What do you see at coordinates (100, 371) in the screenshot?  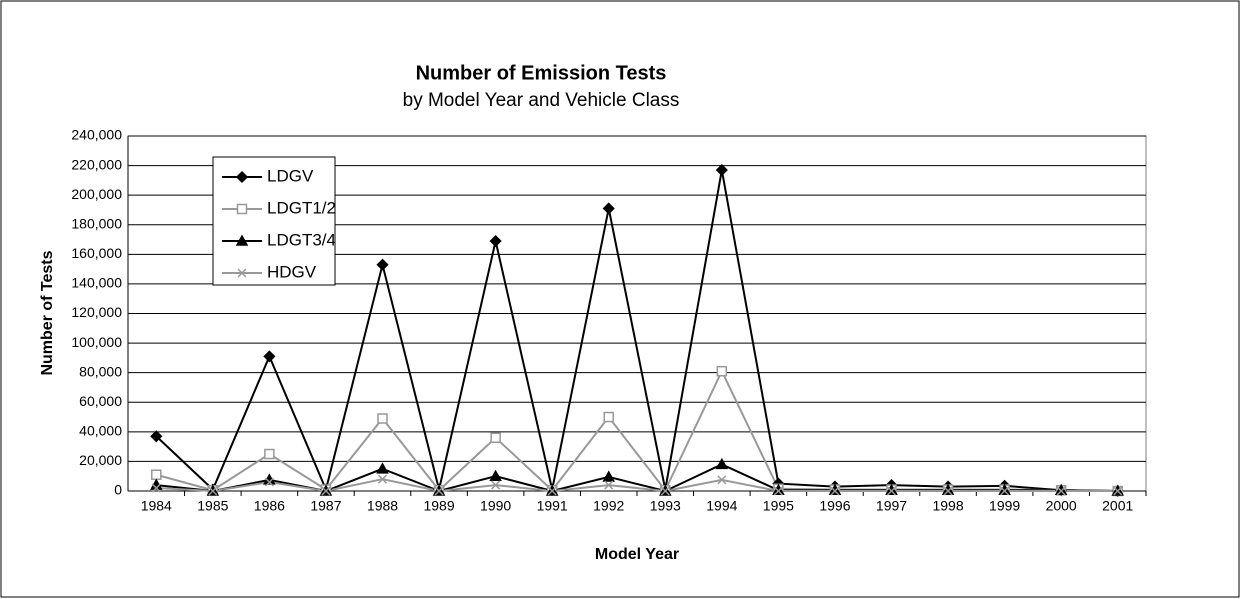 I see `y-tick-label: 80,000` at bounding box center [100, 371].